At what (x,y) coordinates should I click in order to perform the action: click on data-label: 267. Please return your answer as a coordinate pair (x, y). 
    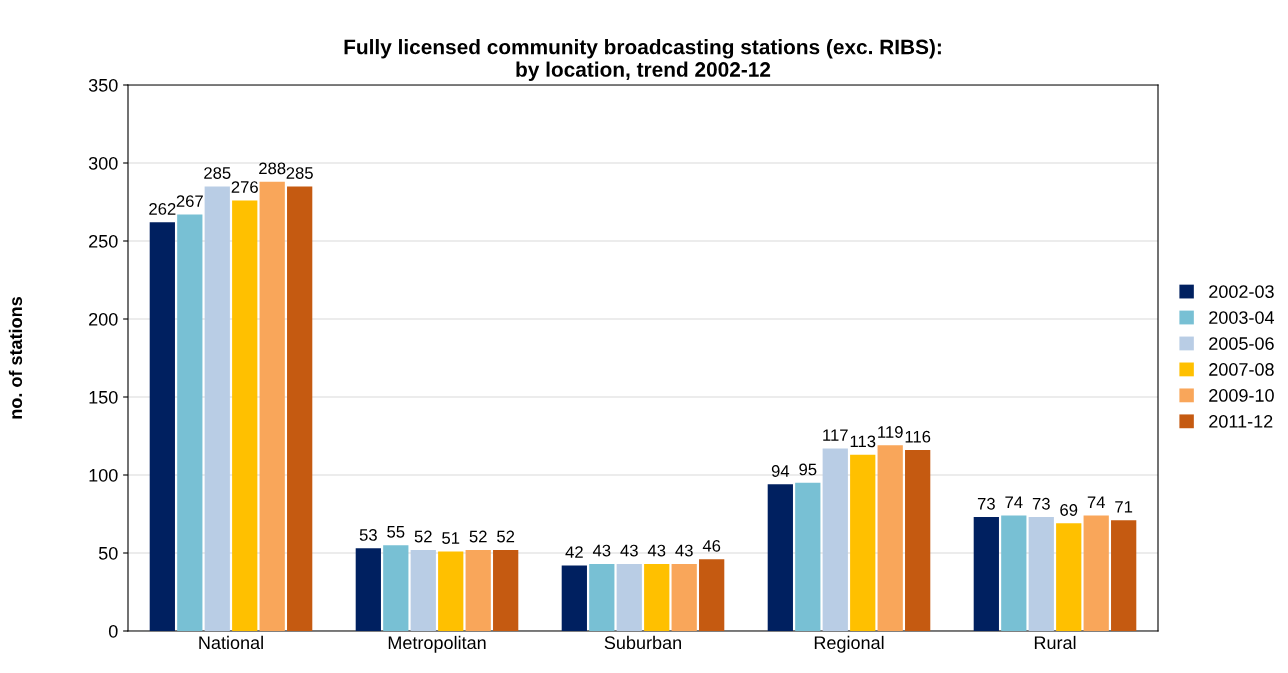
    Looking at the image, I should click on (189, 201).